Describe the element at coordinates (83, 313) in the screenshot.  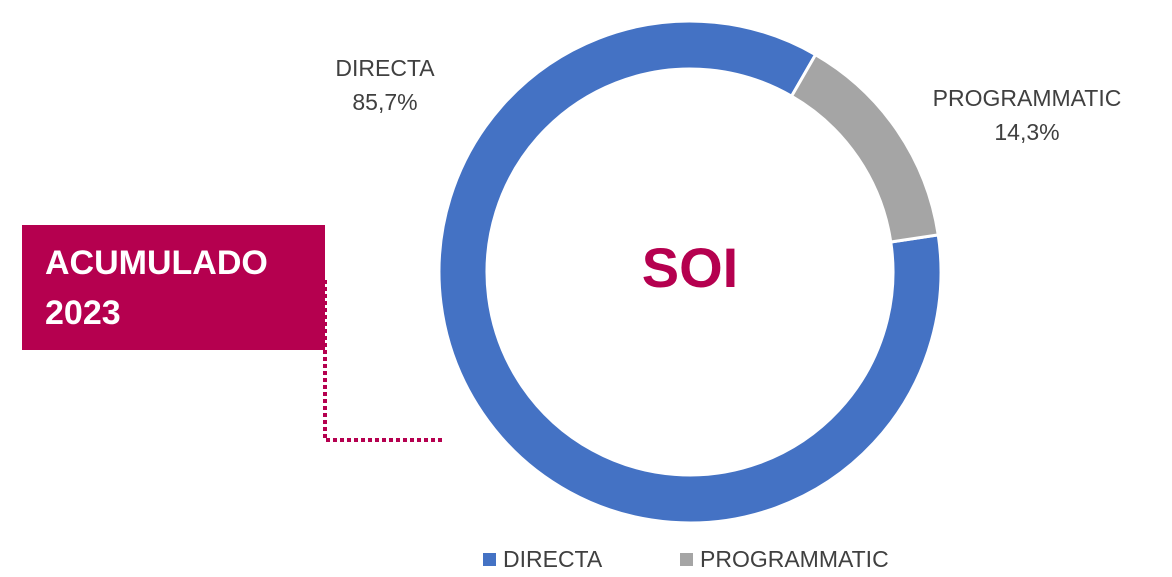
I see `annotation-line: 2023` at that location.